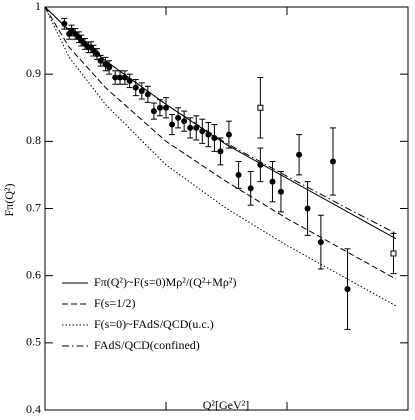 This screenshot has height=420, width=415. Describe the element at coordinates (147, 345) in the screenshot. I see `legend-label: FAdS/QCD(confined)` at that location.